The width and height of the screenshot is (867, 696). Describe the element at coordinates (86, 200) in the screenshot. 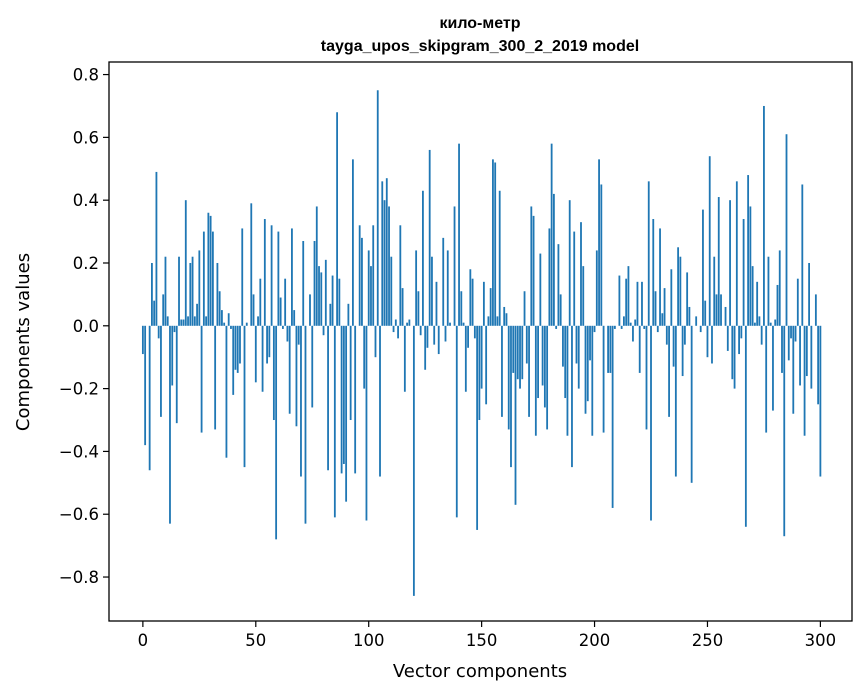

I see `y-tick-label: 0.4` at that location.